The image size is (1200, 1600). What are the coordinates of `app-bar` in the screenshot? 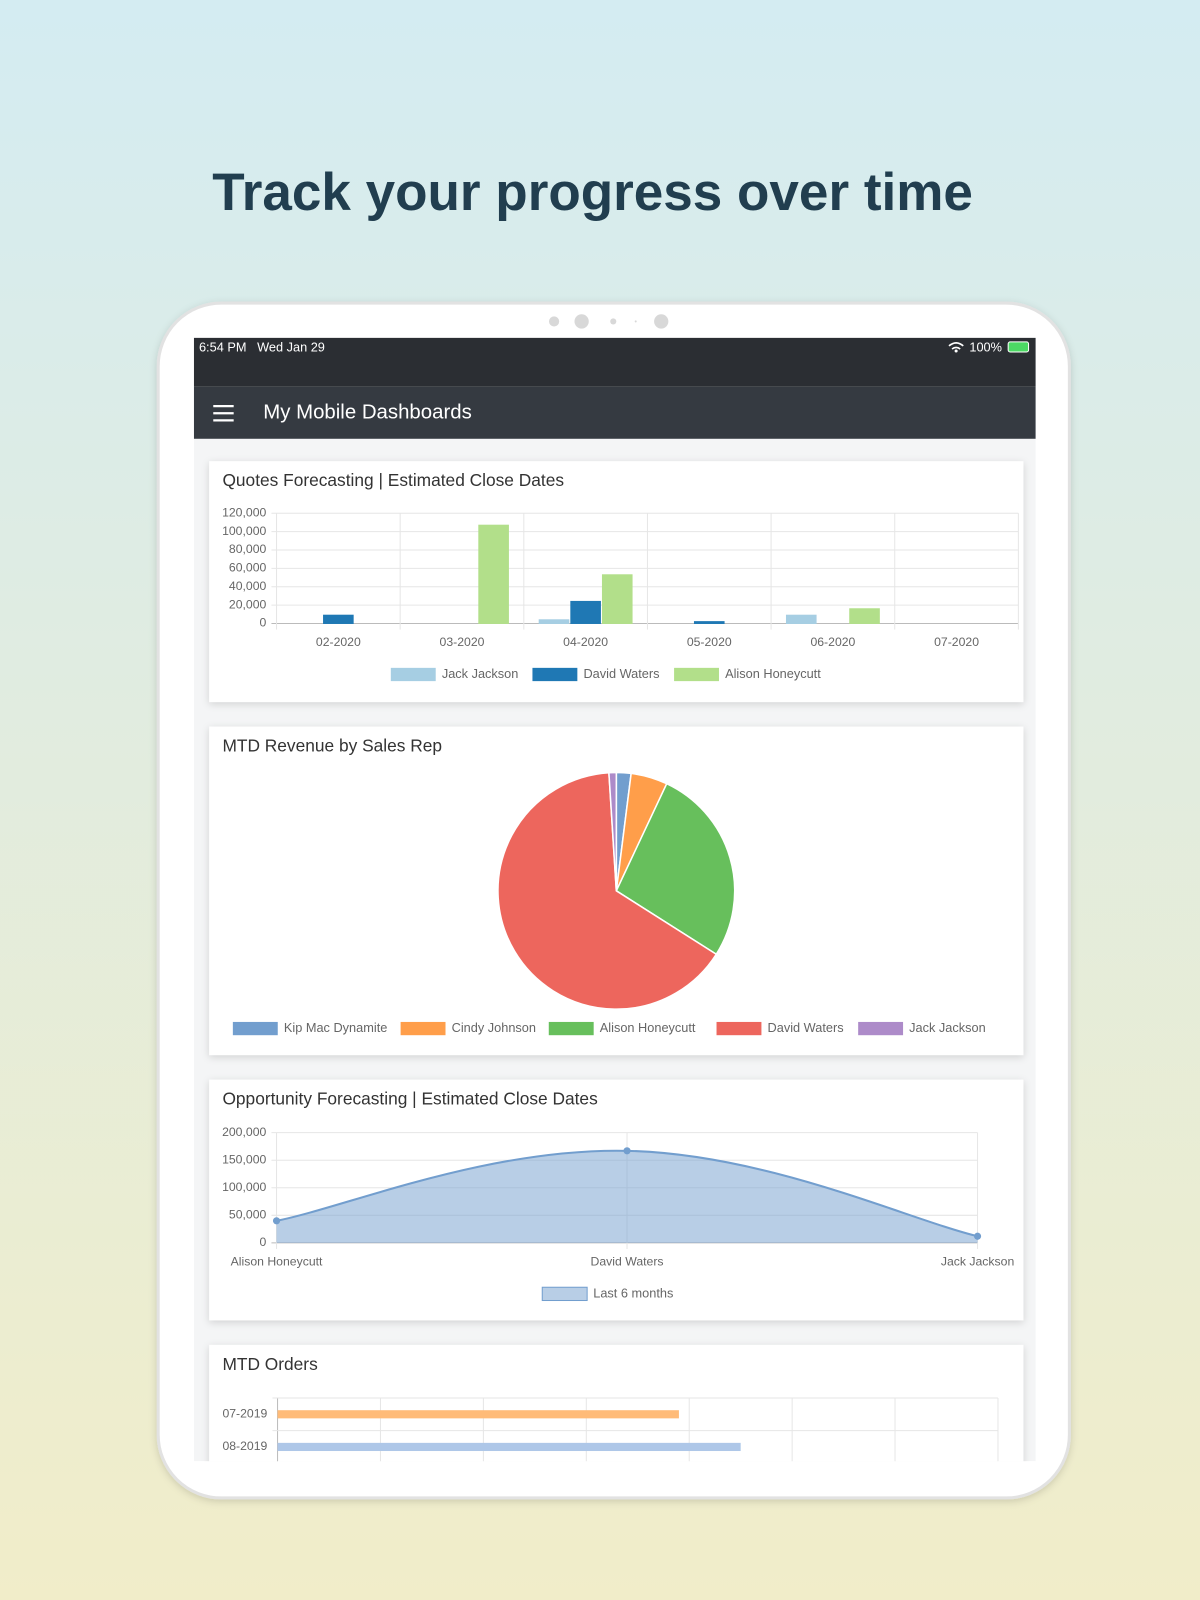 It's located at (614, 412).